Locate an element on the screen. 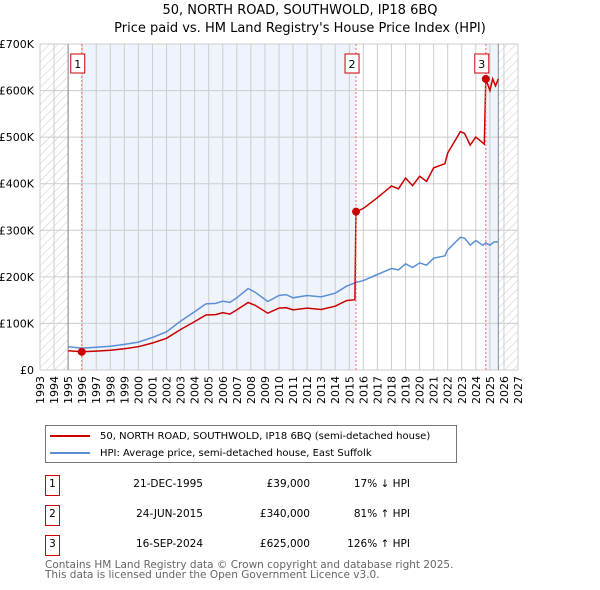 This screenshot has height=590, width=600. sale-price: £340,000 is located at coordinates (284, 514).